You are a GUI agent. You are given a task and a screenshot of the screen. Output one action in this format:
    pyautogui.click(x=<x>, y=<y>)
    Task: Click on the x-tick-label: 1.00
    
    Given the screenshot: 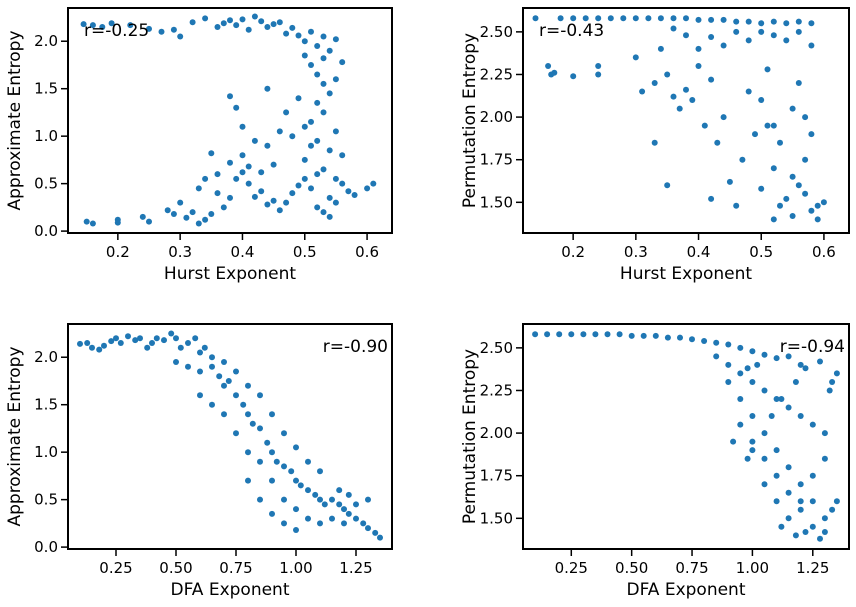 What is the action you would take?
    pyautogui.click(x=752, y=568)
    